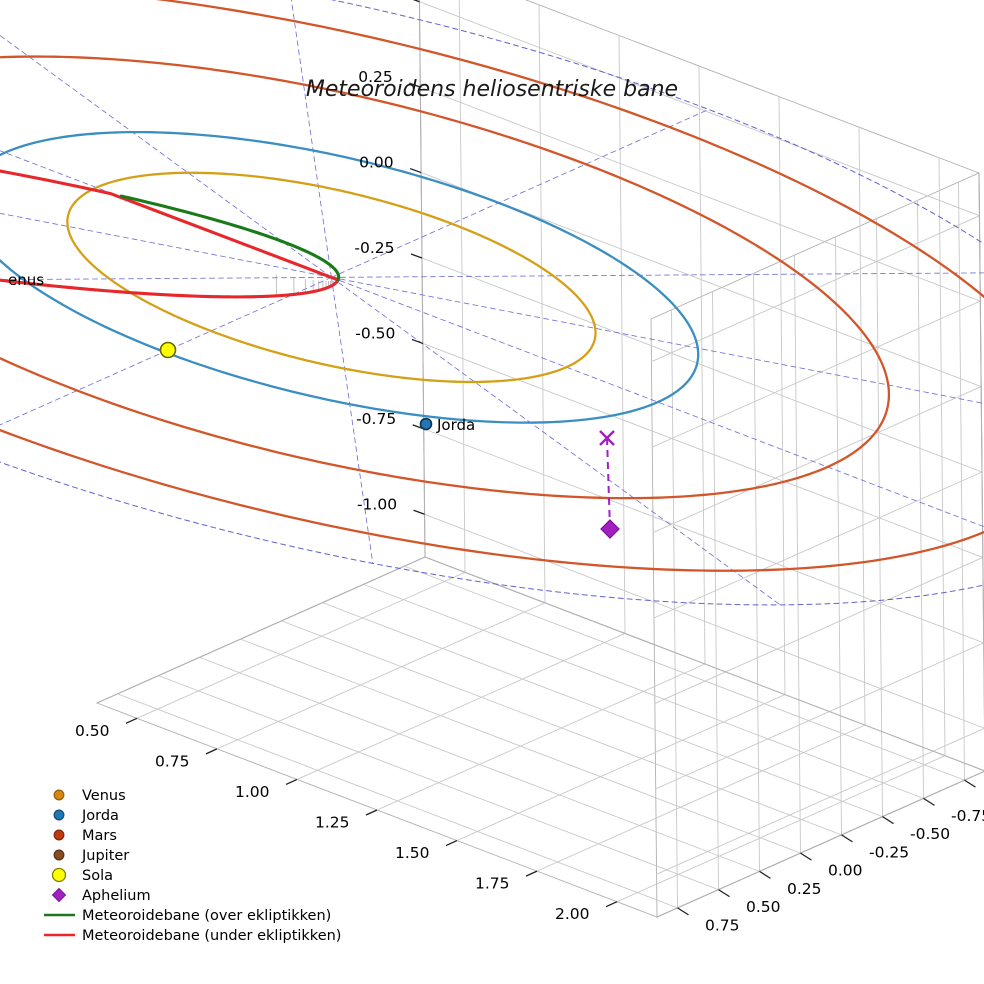 This screenshot has width=984, height=984. I want to click on legend-label-6: Meteoroidebane (over ekliptikken), so click(206, 916).